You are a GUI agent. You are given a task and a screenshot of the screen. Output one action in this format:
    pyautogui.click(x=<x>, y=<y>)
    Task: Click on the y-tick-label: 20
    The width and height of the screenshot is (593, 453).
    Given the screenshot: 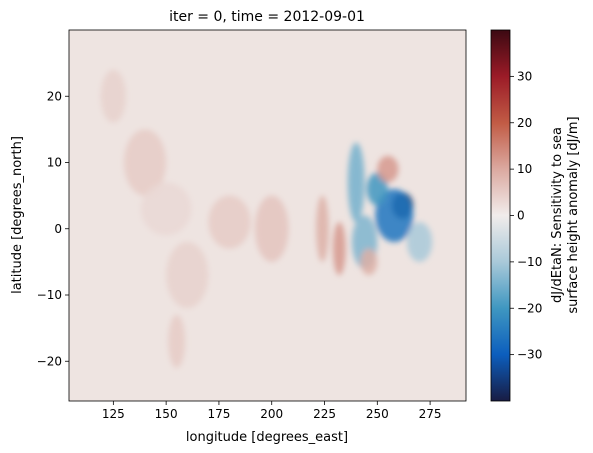 What is the action you would take?
    pyautogui.click(x=54, y=96)
    